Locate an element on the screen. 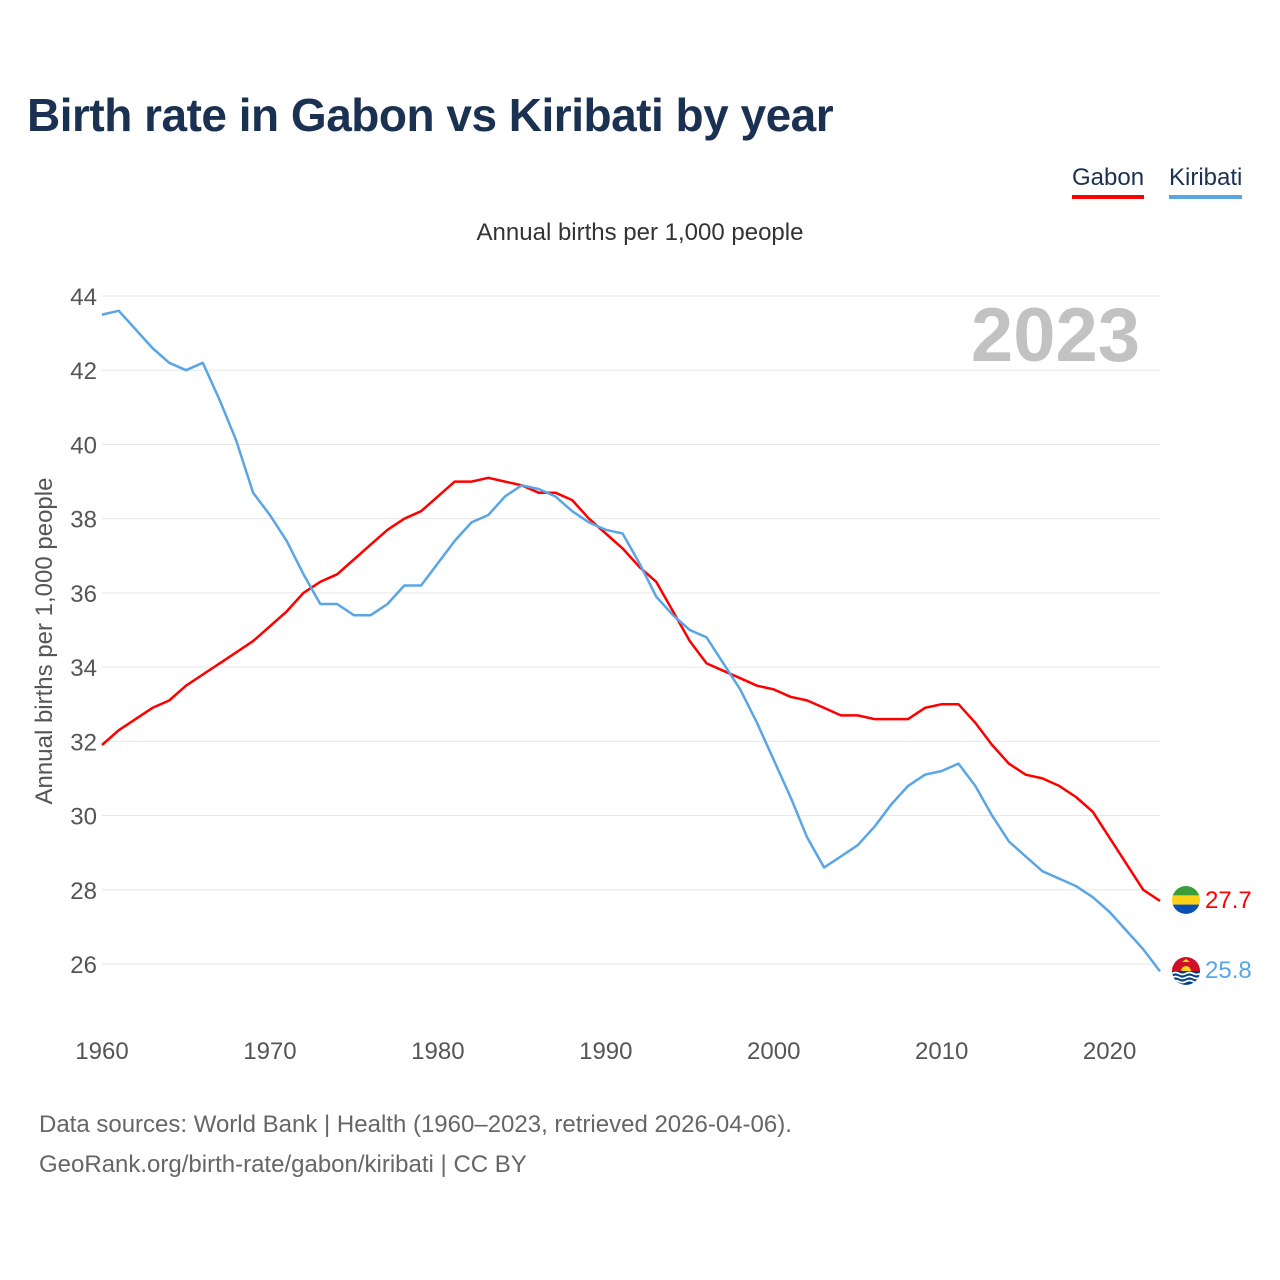 The height and width of the screenshot is (1280, 1280). legend-item-gabon: Gabon is located at coordinates (1108, 181).